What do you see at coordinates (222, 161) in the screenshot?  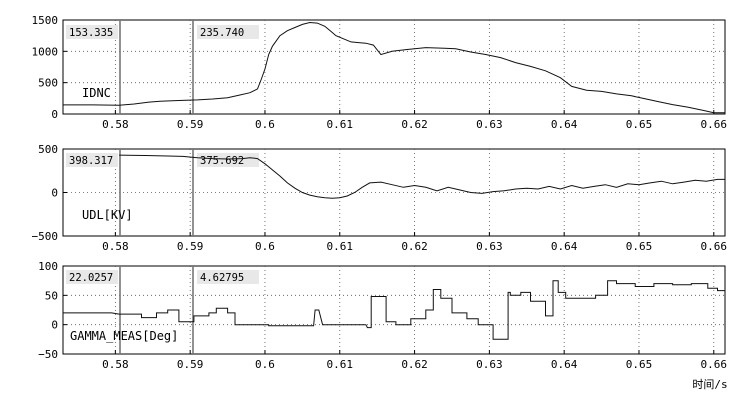 I see `cursor-value: 375.692` at bounding box center [222, 161].